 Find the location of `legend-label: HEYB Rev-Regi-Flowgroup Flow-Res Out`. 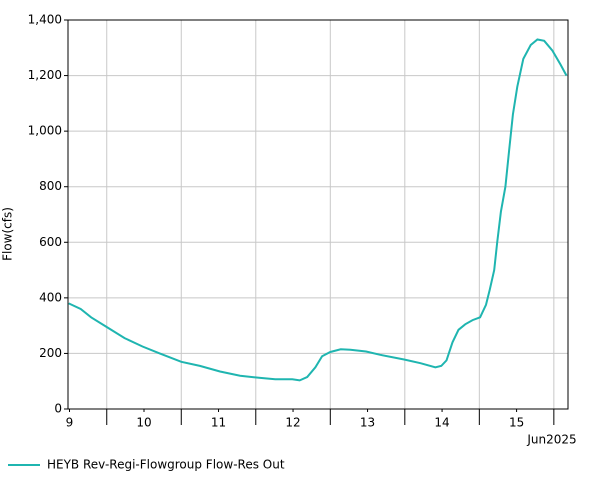

legend-label: HEYB Rev-Regi-Flowgroup Flow-Res Out is located at coordinates (166, 465).